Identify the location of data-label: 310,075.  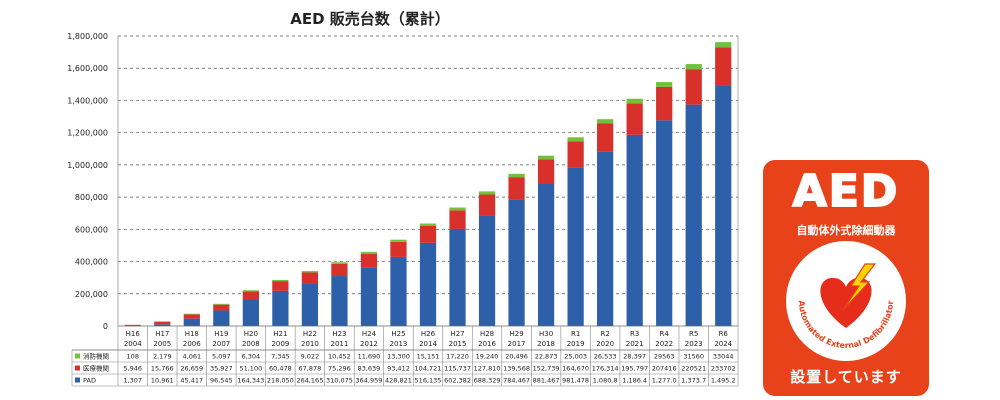
(339, 381).